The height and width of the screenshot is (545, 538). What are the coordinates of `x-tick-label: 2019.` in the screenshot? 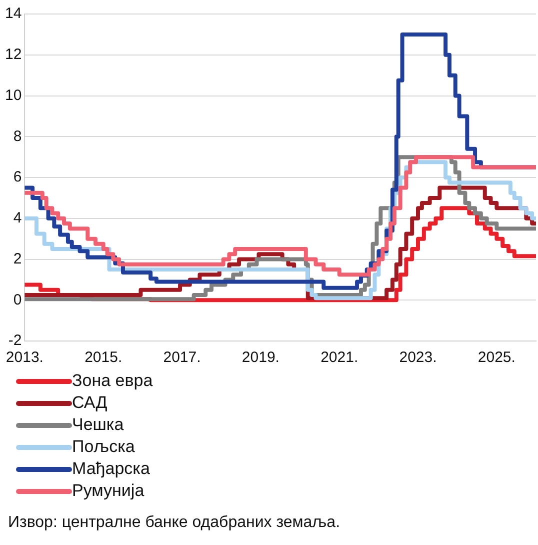 It's located at (261, 357).